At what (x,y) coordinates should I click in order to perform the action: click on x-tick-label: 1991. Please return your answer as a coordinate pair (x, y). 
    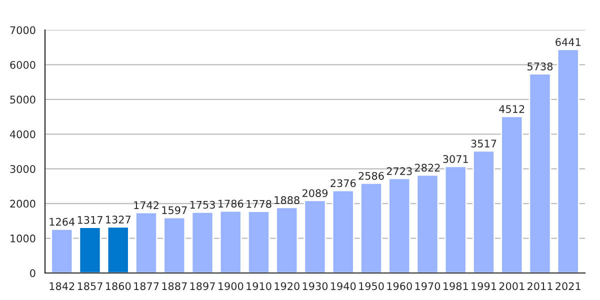
    Looking at the image, I should click on (484, 286).